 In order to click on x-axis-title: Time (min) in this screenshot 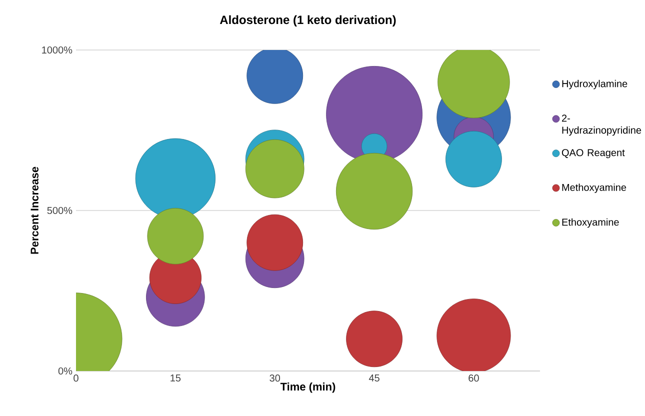, I will do `click(308, 387)`.